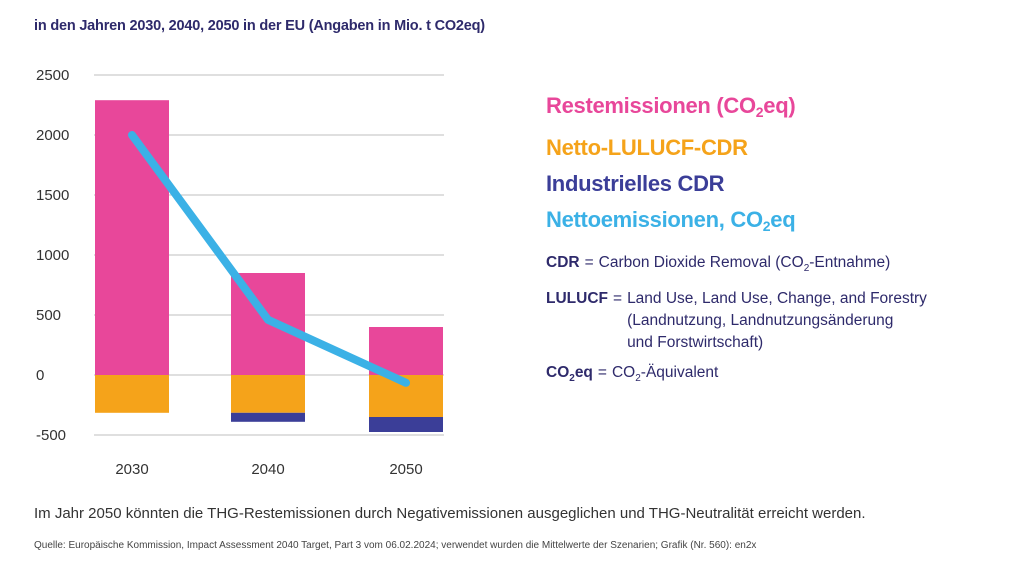 This screenshot has width=1024, height=573. What do you see at coordinates (647, 147) in the screenshot?
I see `legend-lulucf-cdr: Netto-LULUCF-CDR` at bounding box center [647, 147].